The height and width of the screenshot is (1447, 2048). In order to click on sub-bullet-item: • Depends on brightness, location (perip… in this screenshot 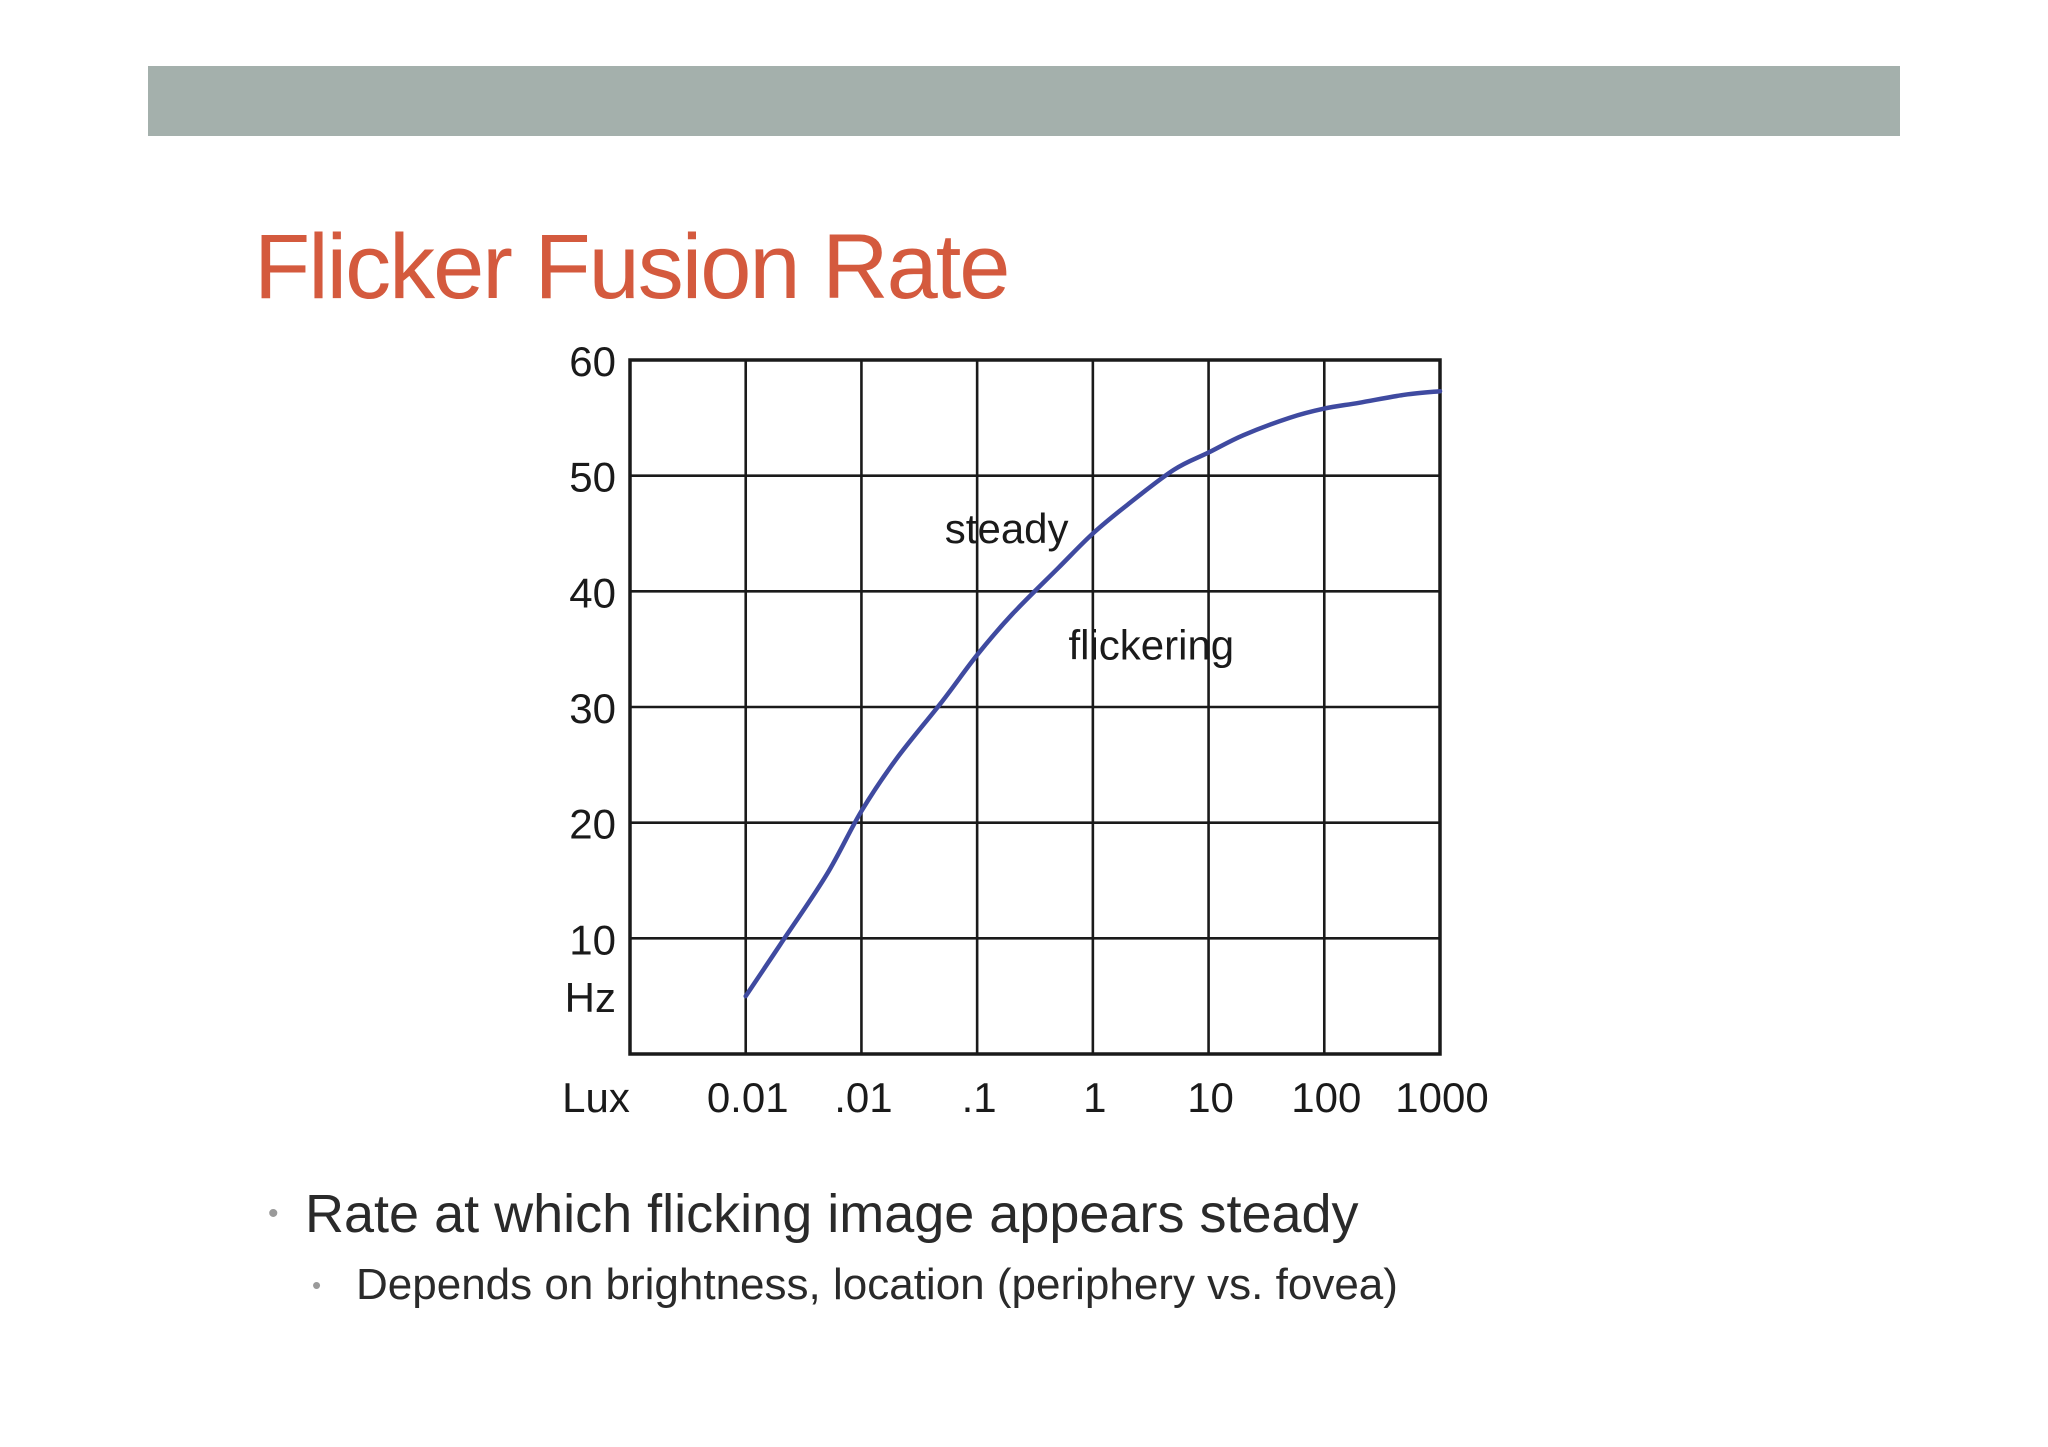, I will do `click(852, 1285)`.